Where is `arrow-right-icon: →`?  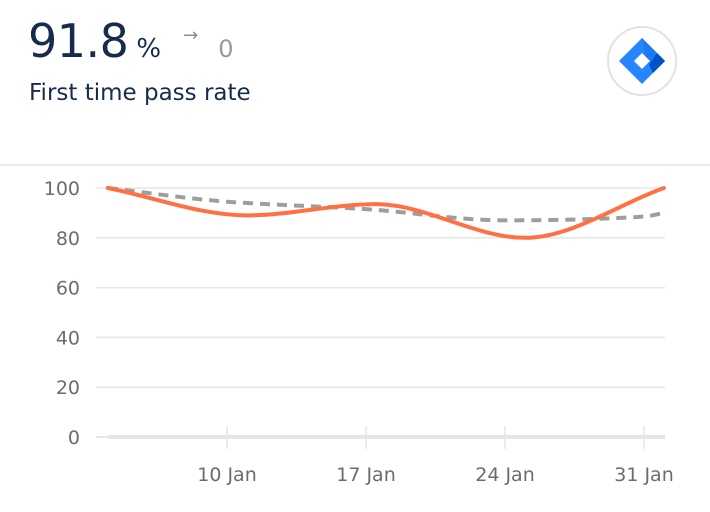
arrow-right-icon: → is located at coordinates (191, 35).